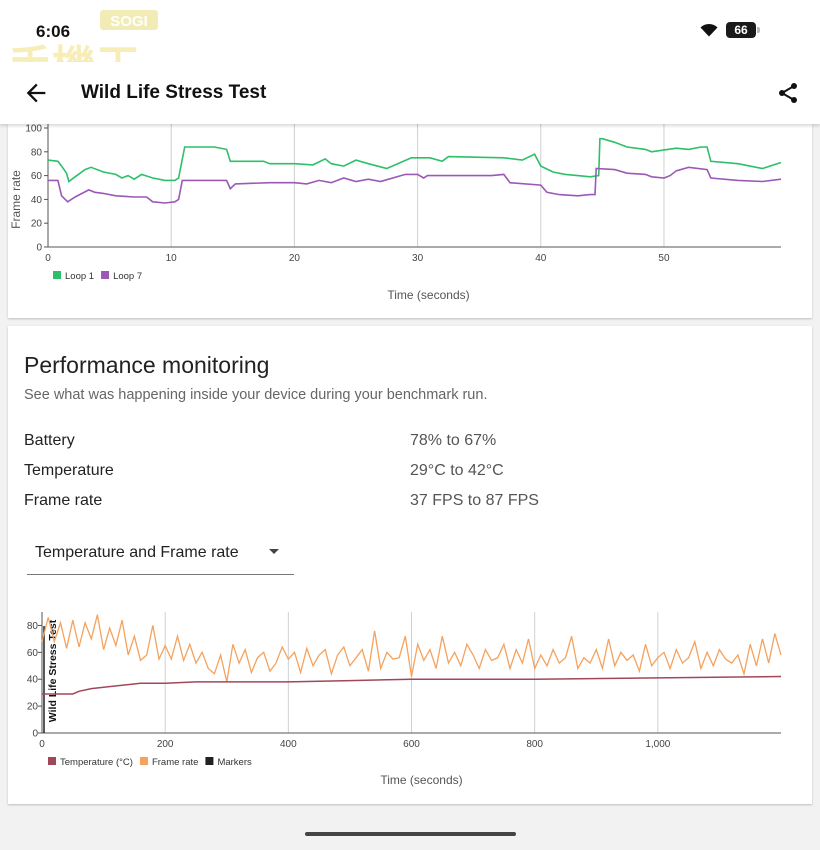 The image size is (820, 850). I want to click on x-tick-label: 50, so click(664, 258).